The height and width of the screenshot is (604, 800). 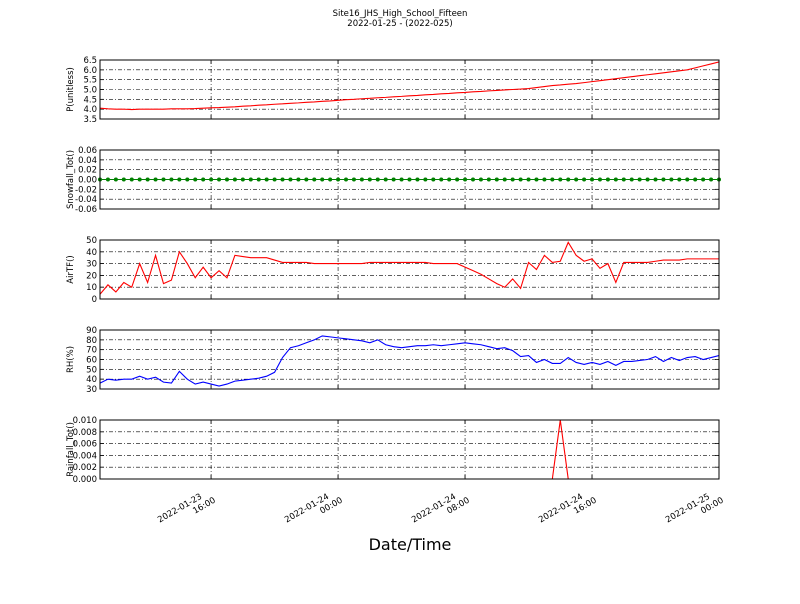 I want to click on y-tick-label: 50, so click(x=91, y=370).